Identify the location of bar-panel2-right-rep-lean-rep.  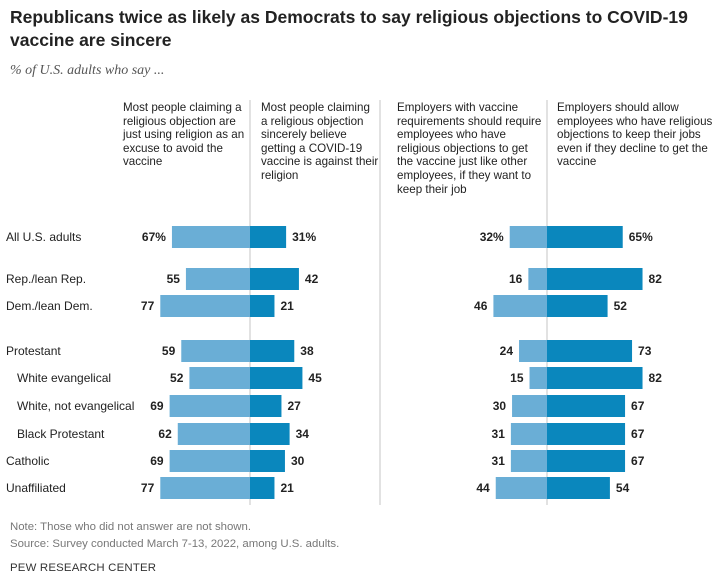
(595, 279).